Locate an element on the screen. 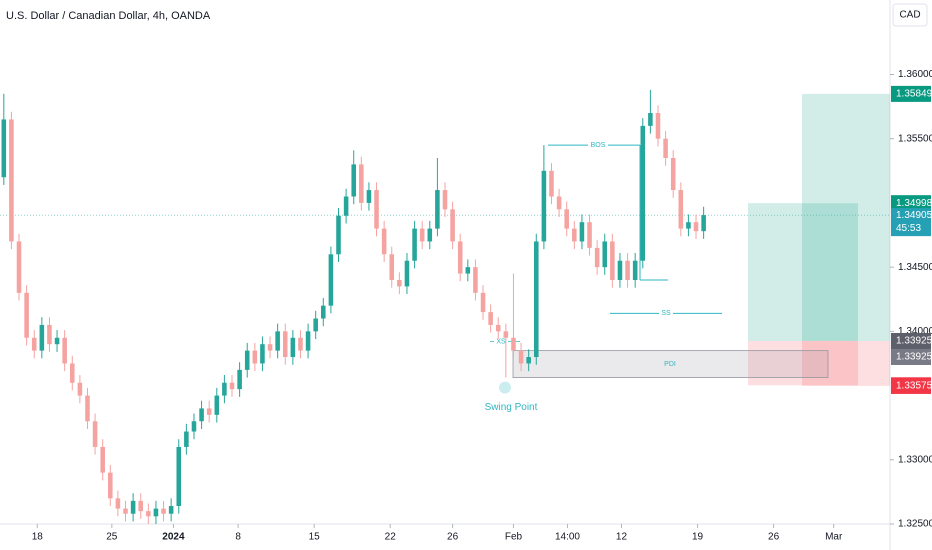  currency-button is located at coordinates (910, 15).